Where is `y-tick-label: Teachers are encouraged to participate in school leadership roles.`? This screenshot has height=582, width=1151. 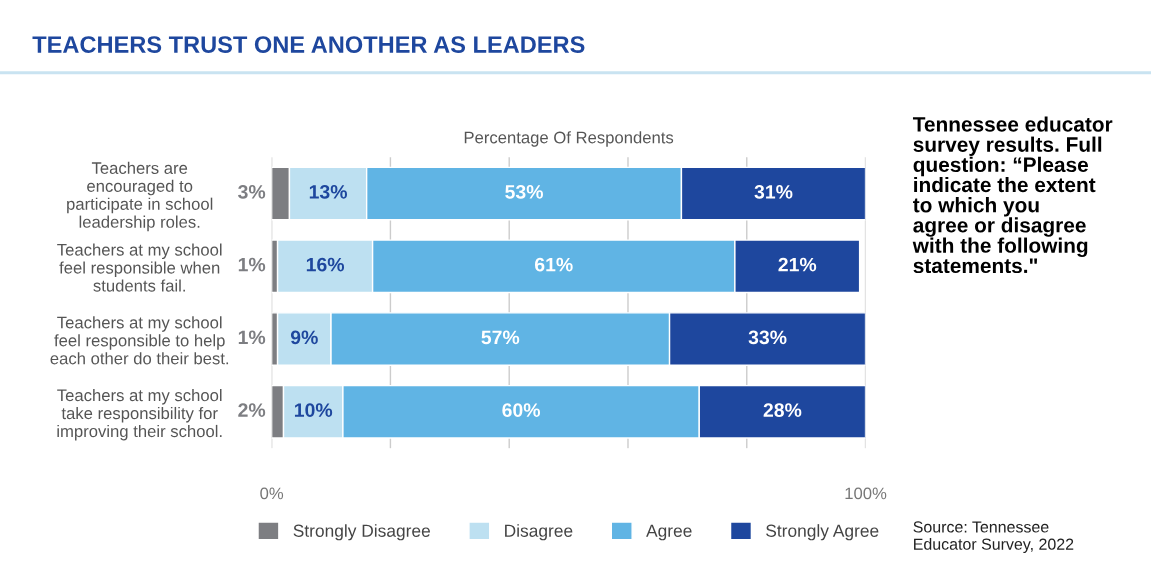
y-tick-label: Teachers are encouraged to participate in school leadership roles. is located at coordinates (140, 196).